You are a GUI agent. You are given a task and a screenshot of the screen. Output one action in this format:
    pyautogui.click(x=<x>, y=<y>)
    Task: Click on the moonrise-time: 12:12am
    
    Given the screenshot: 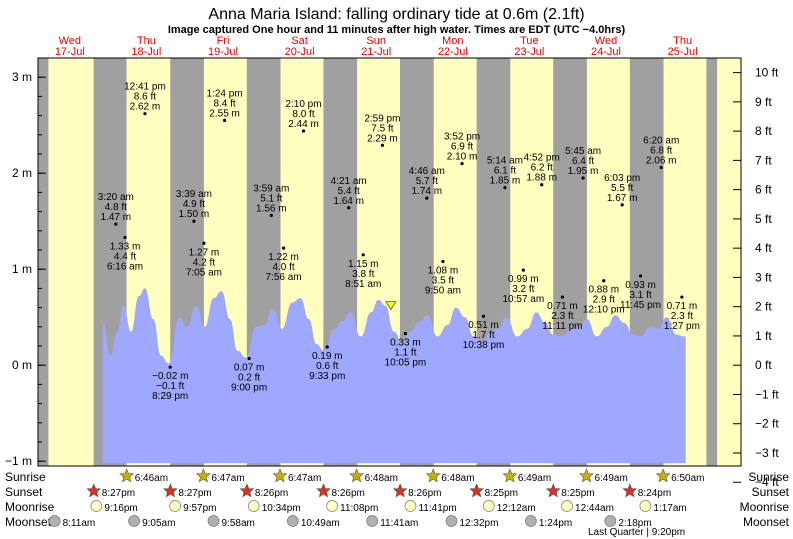 What is the action you would take?
    pyautogui.click(x=516, y=508)
    